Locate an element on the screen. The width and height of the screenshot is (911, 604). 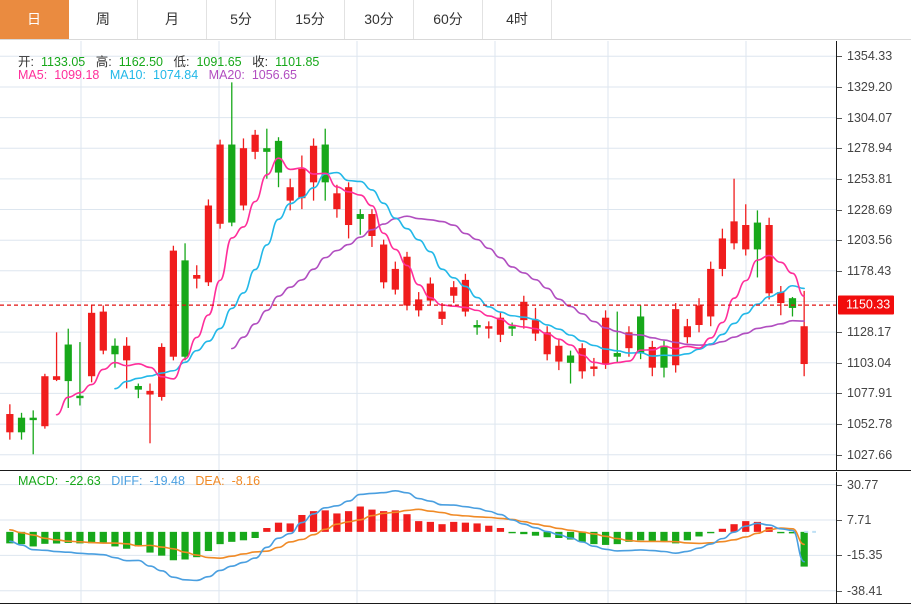
price-tick-label: 1027.66 is located at coordinates (870, 454).